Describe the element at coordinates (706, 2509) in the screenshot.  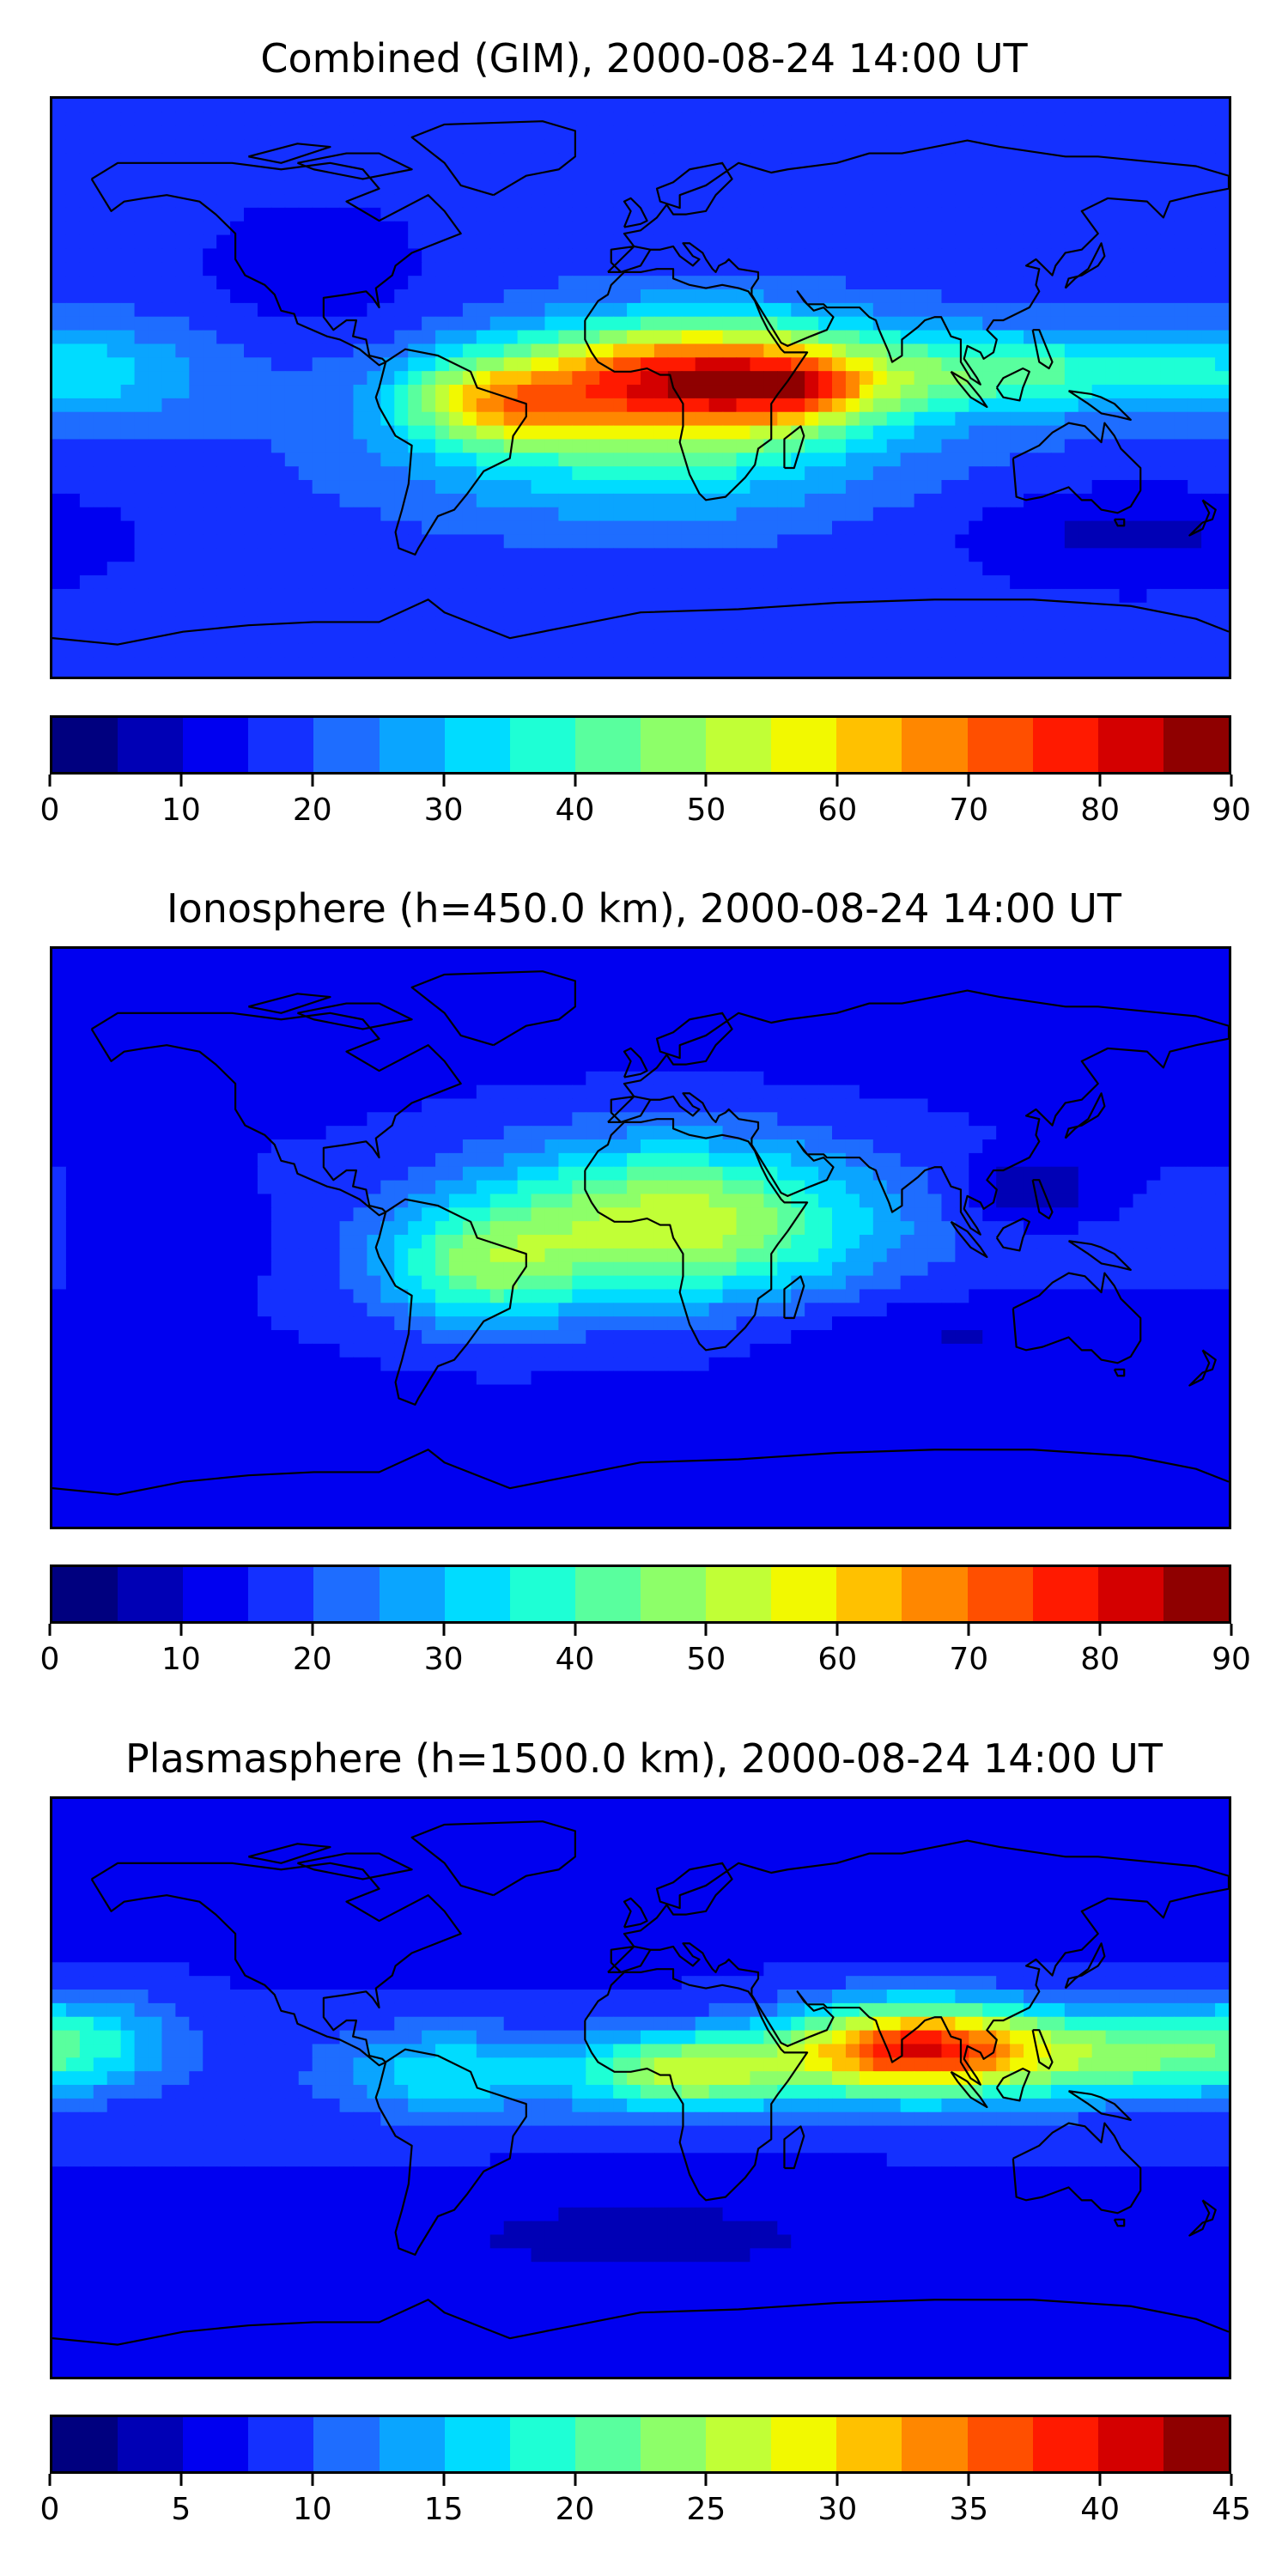
I see `colorbar-tick-label: 25` at that location.